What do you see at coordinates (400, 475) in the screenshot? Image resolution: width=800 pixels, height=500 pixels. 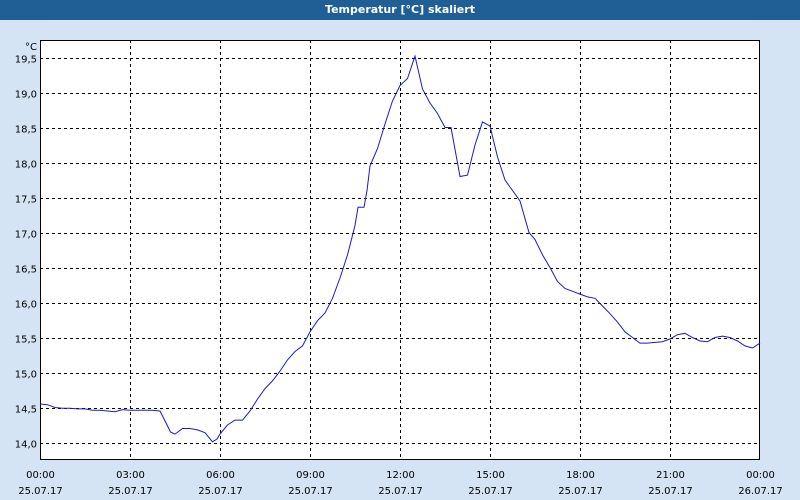 I see `x-tick-label-time: 12:00` at bounding box center [400, 475].